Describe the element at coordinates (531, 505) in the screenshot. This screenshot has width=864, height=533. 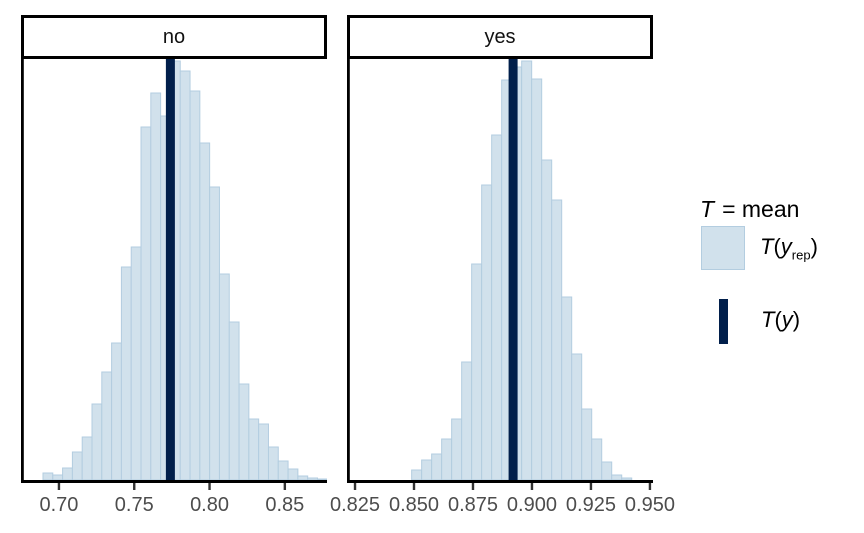
I see `x-tick-label: 0.900` at that location.